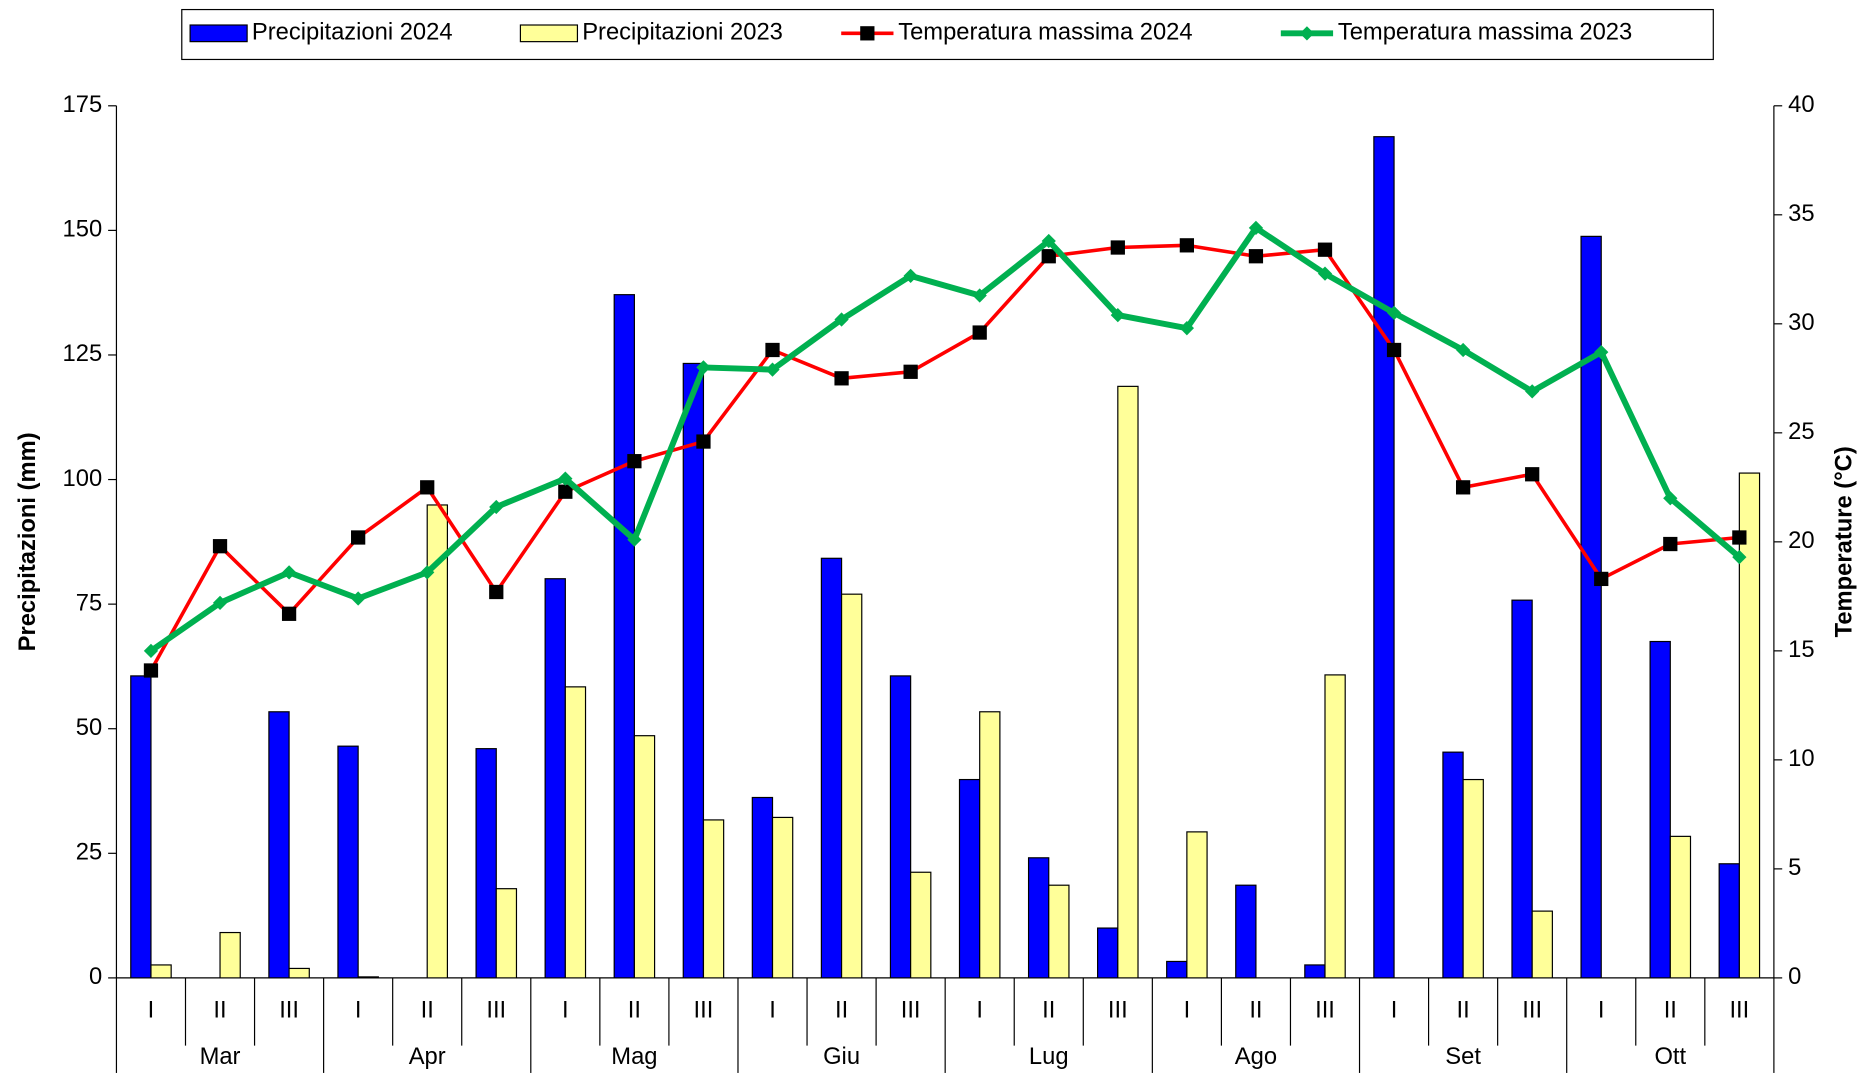 This screenshot has width=1863, height=1073. I want to click on y2-tick-label: 15, so click(1801, 649).